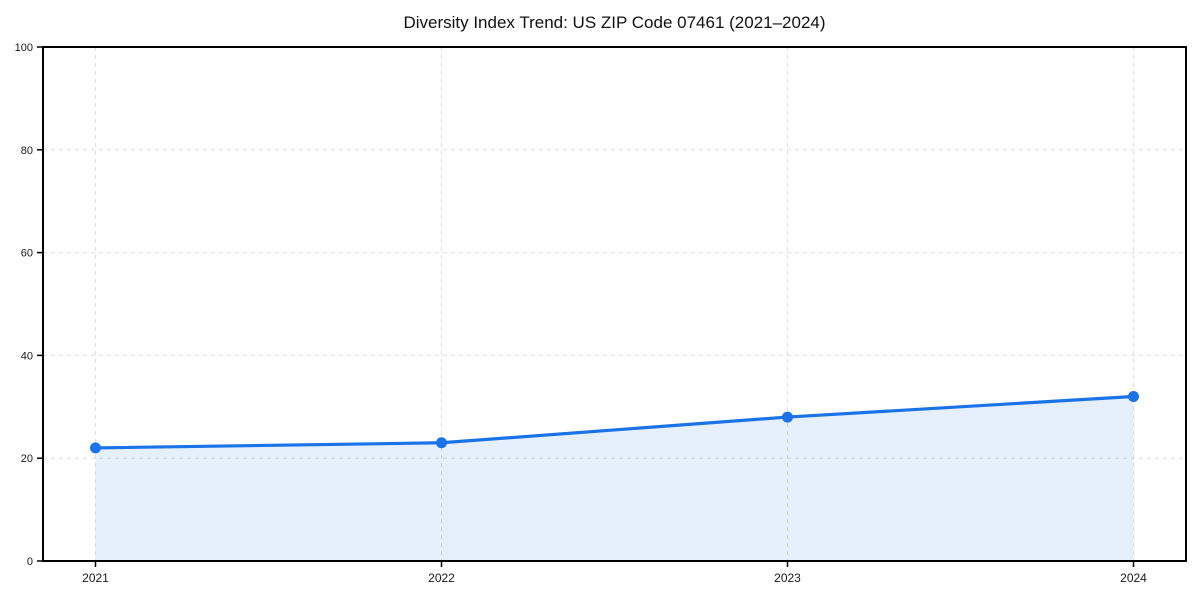 The height and width of the screenshot is (600, 1200). Describe the element at coordinates (1133, 578) in the screenshot. I see `x-tick-label: 2024` at that location.